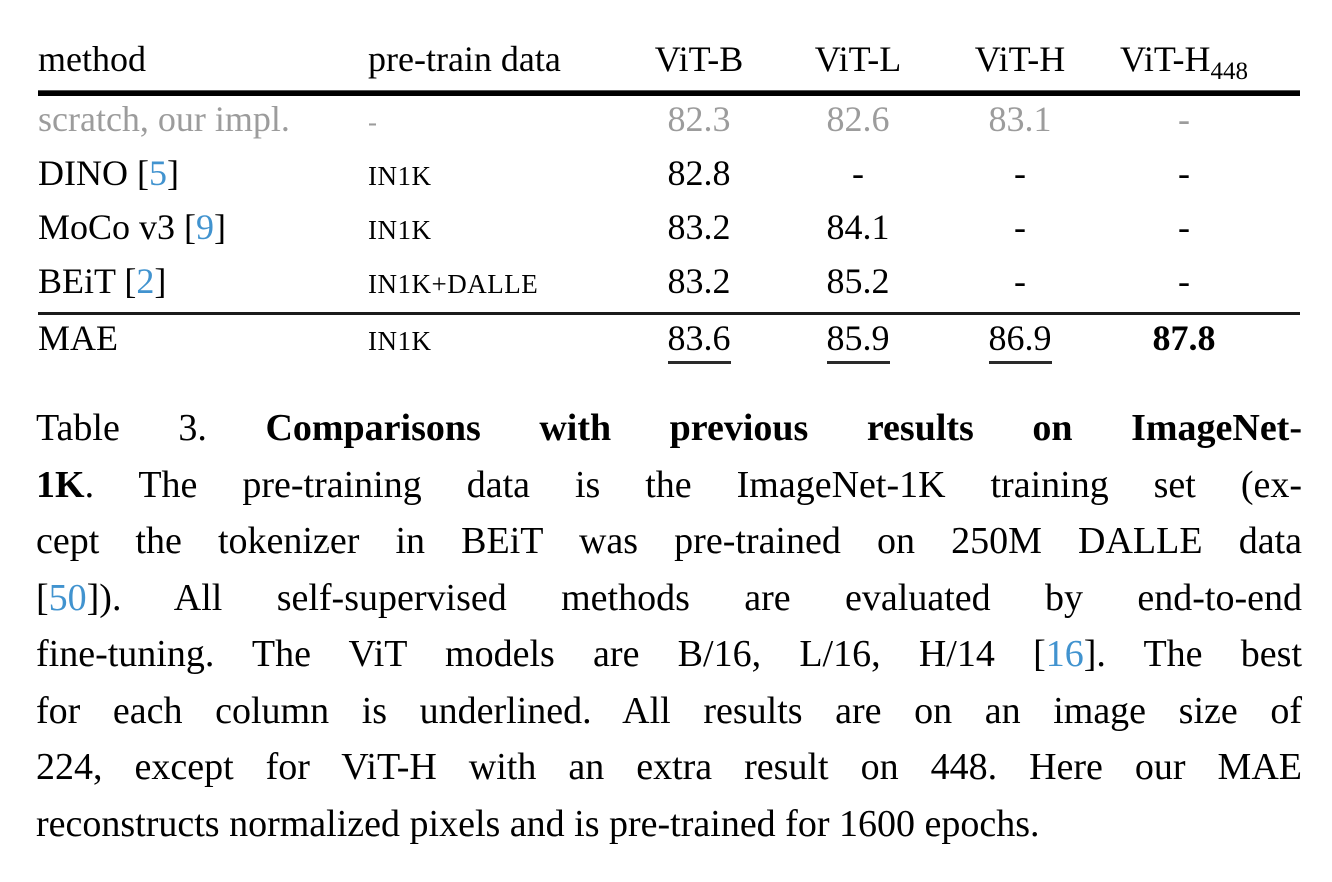 The image size is (1332, 882). I want to click on citation-link-9: 9, so click(205, 227).